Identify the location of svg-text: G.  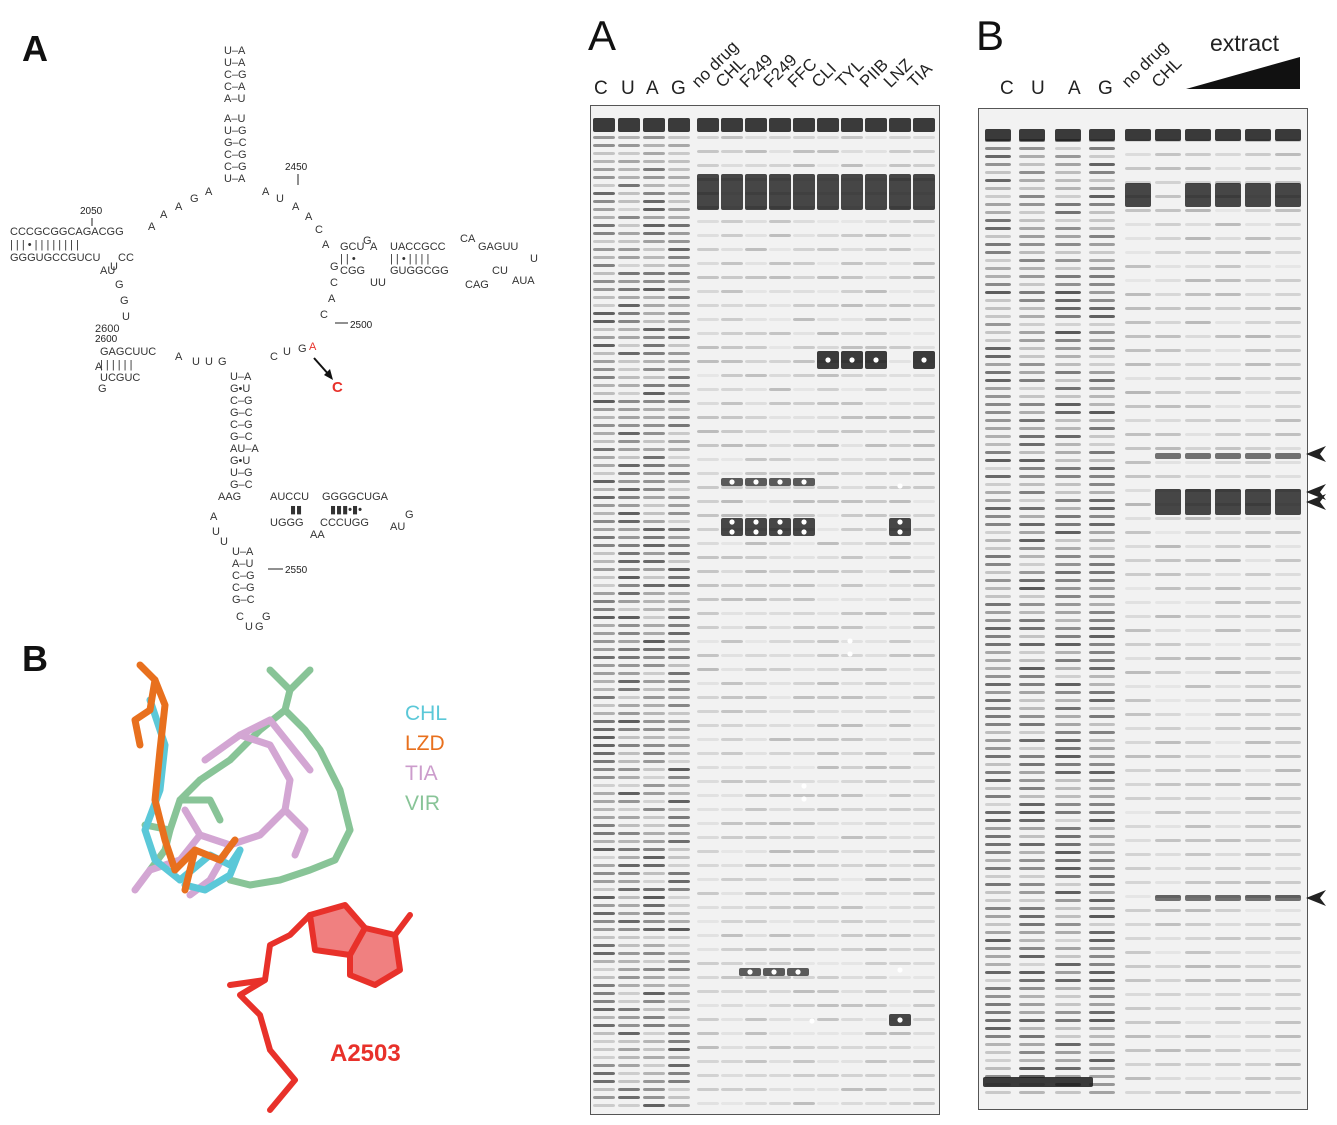
(124, 301).